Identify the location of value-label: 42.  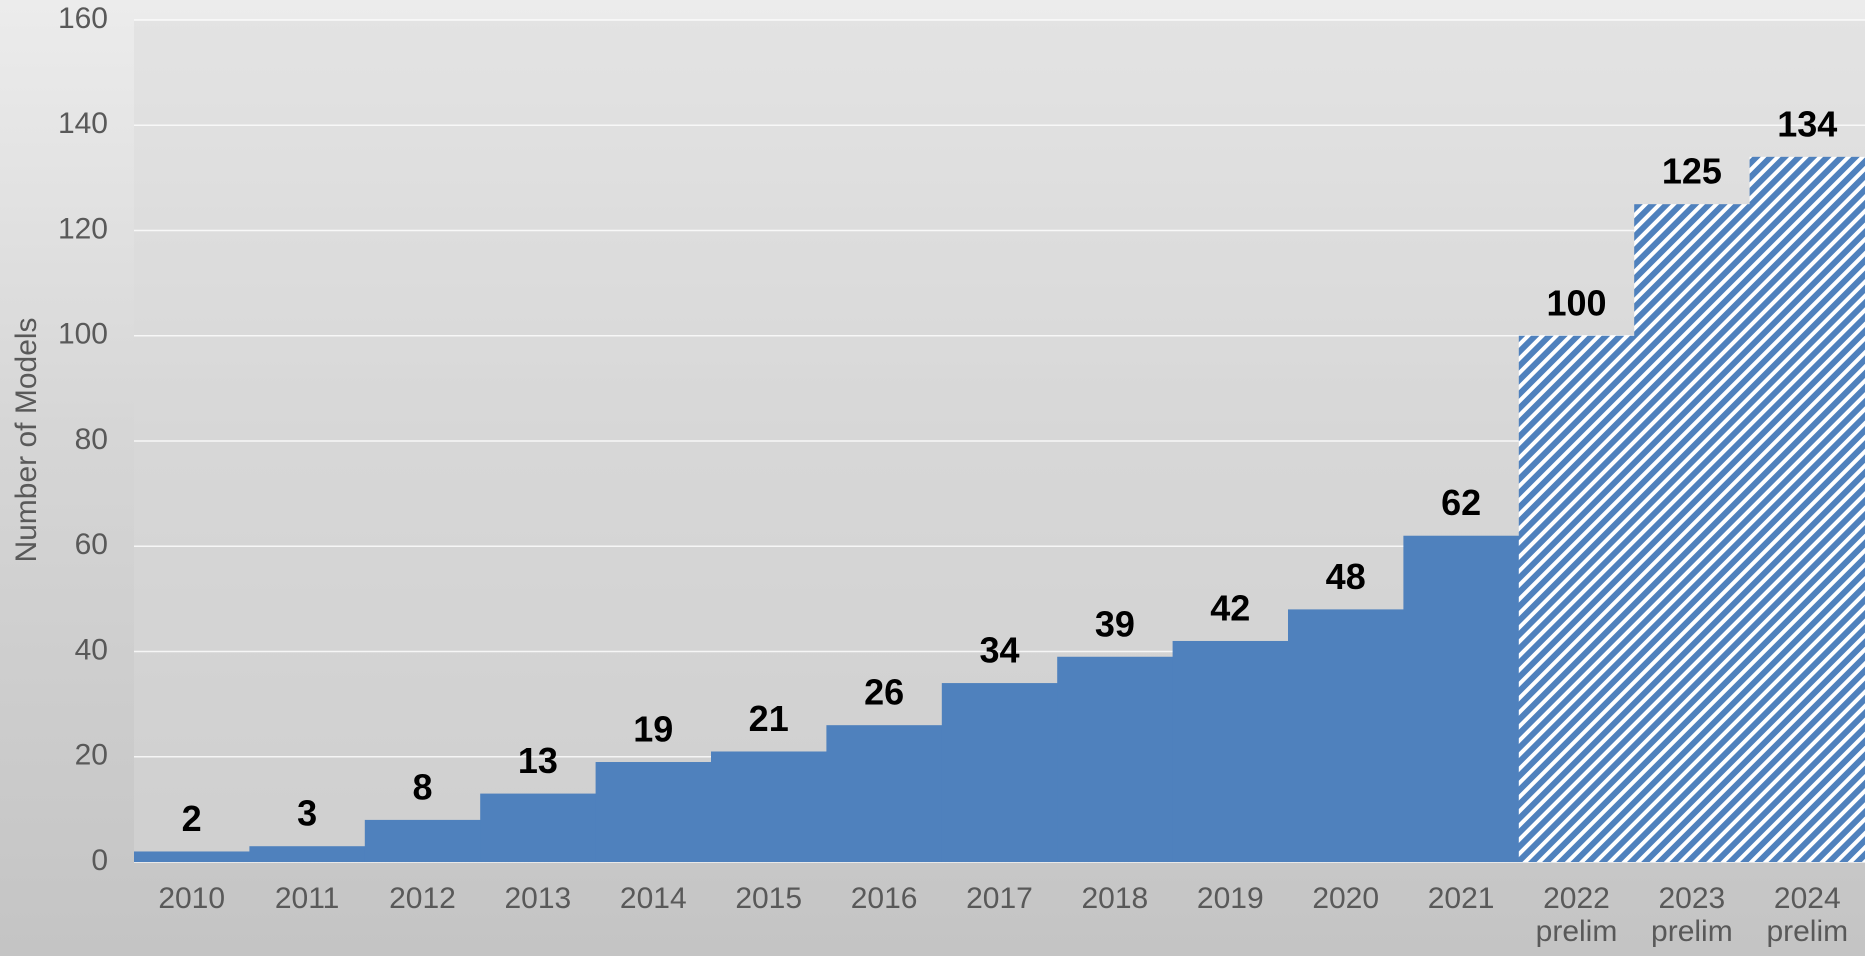
(1230, 607).